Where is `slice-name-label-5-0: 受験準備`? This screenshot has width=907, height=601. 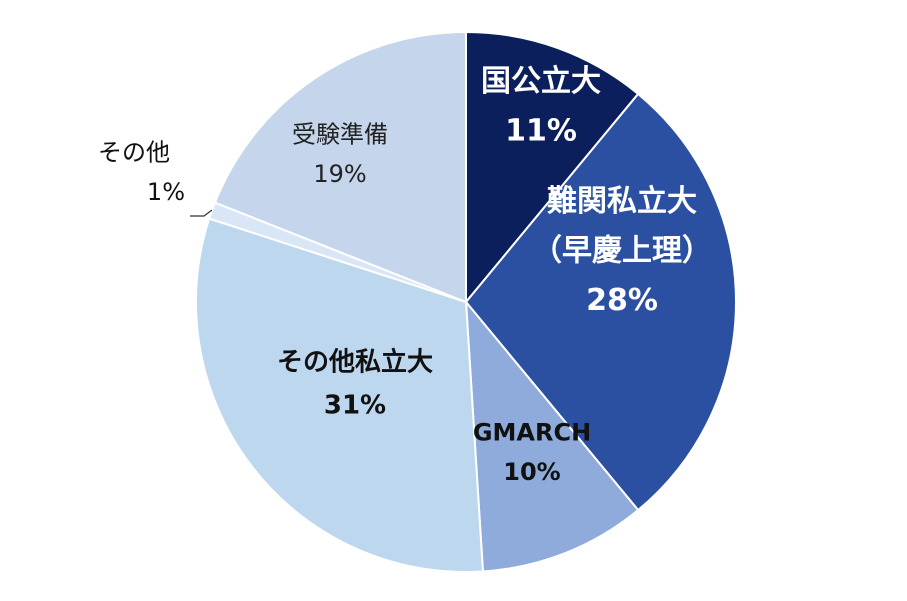
slice-name-label-5-0: 受験準備 is located at coordinates (340, 135).